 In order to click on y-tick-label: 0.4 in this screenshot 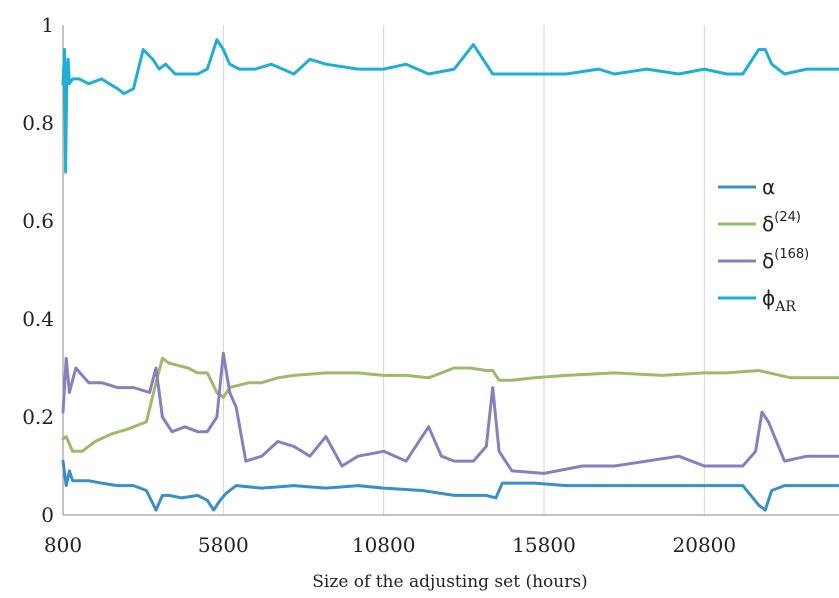, I will do `click(38, 319)`.